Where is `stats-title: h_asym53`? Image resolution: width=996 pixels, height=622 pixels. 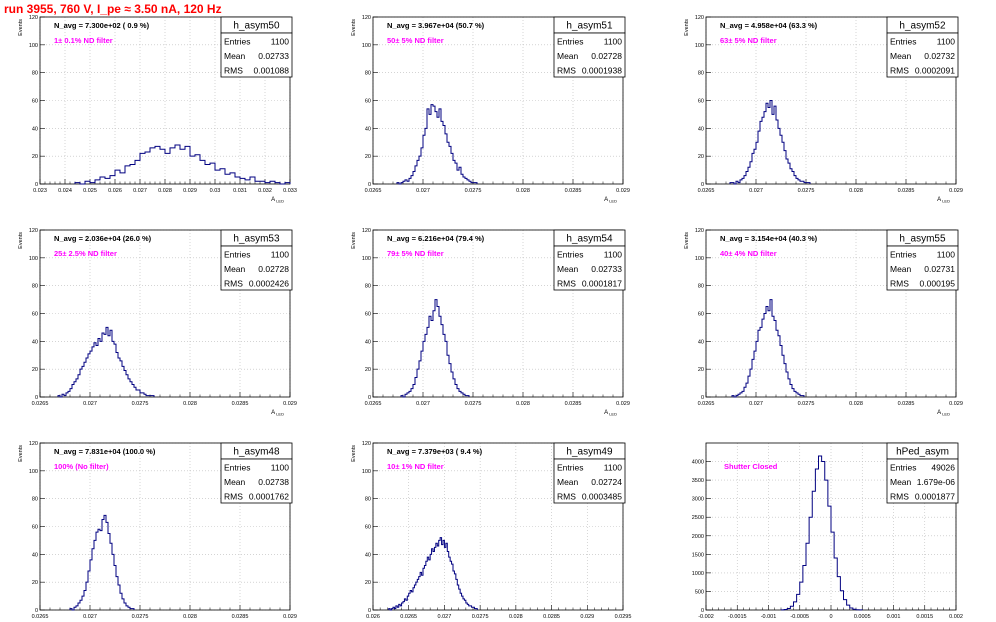
stats-title: h_asym53 is located at coordinates (256, 239).